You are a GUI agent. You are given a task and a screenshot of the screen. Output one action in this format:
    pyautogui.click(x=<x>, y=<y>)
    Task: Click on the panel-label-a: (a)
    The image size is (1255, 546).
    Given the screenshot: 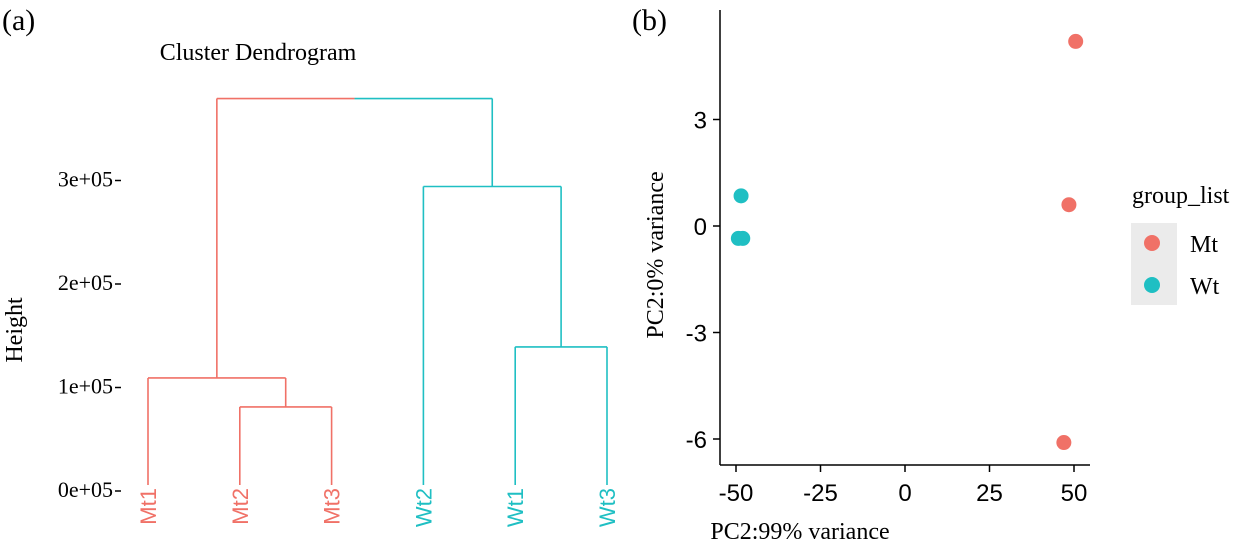 What is the action you would take?
    pyautogui.click(x=18, y=20)
    